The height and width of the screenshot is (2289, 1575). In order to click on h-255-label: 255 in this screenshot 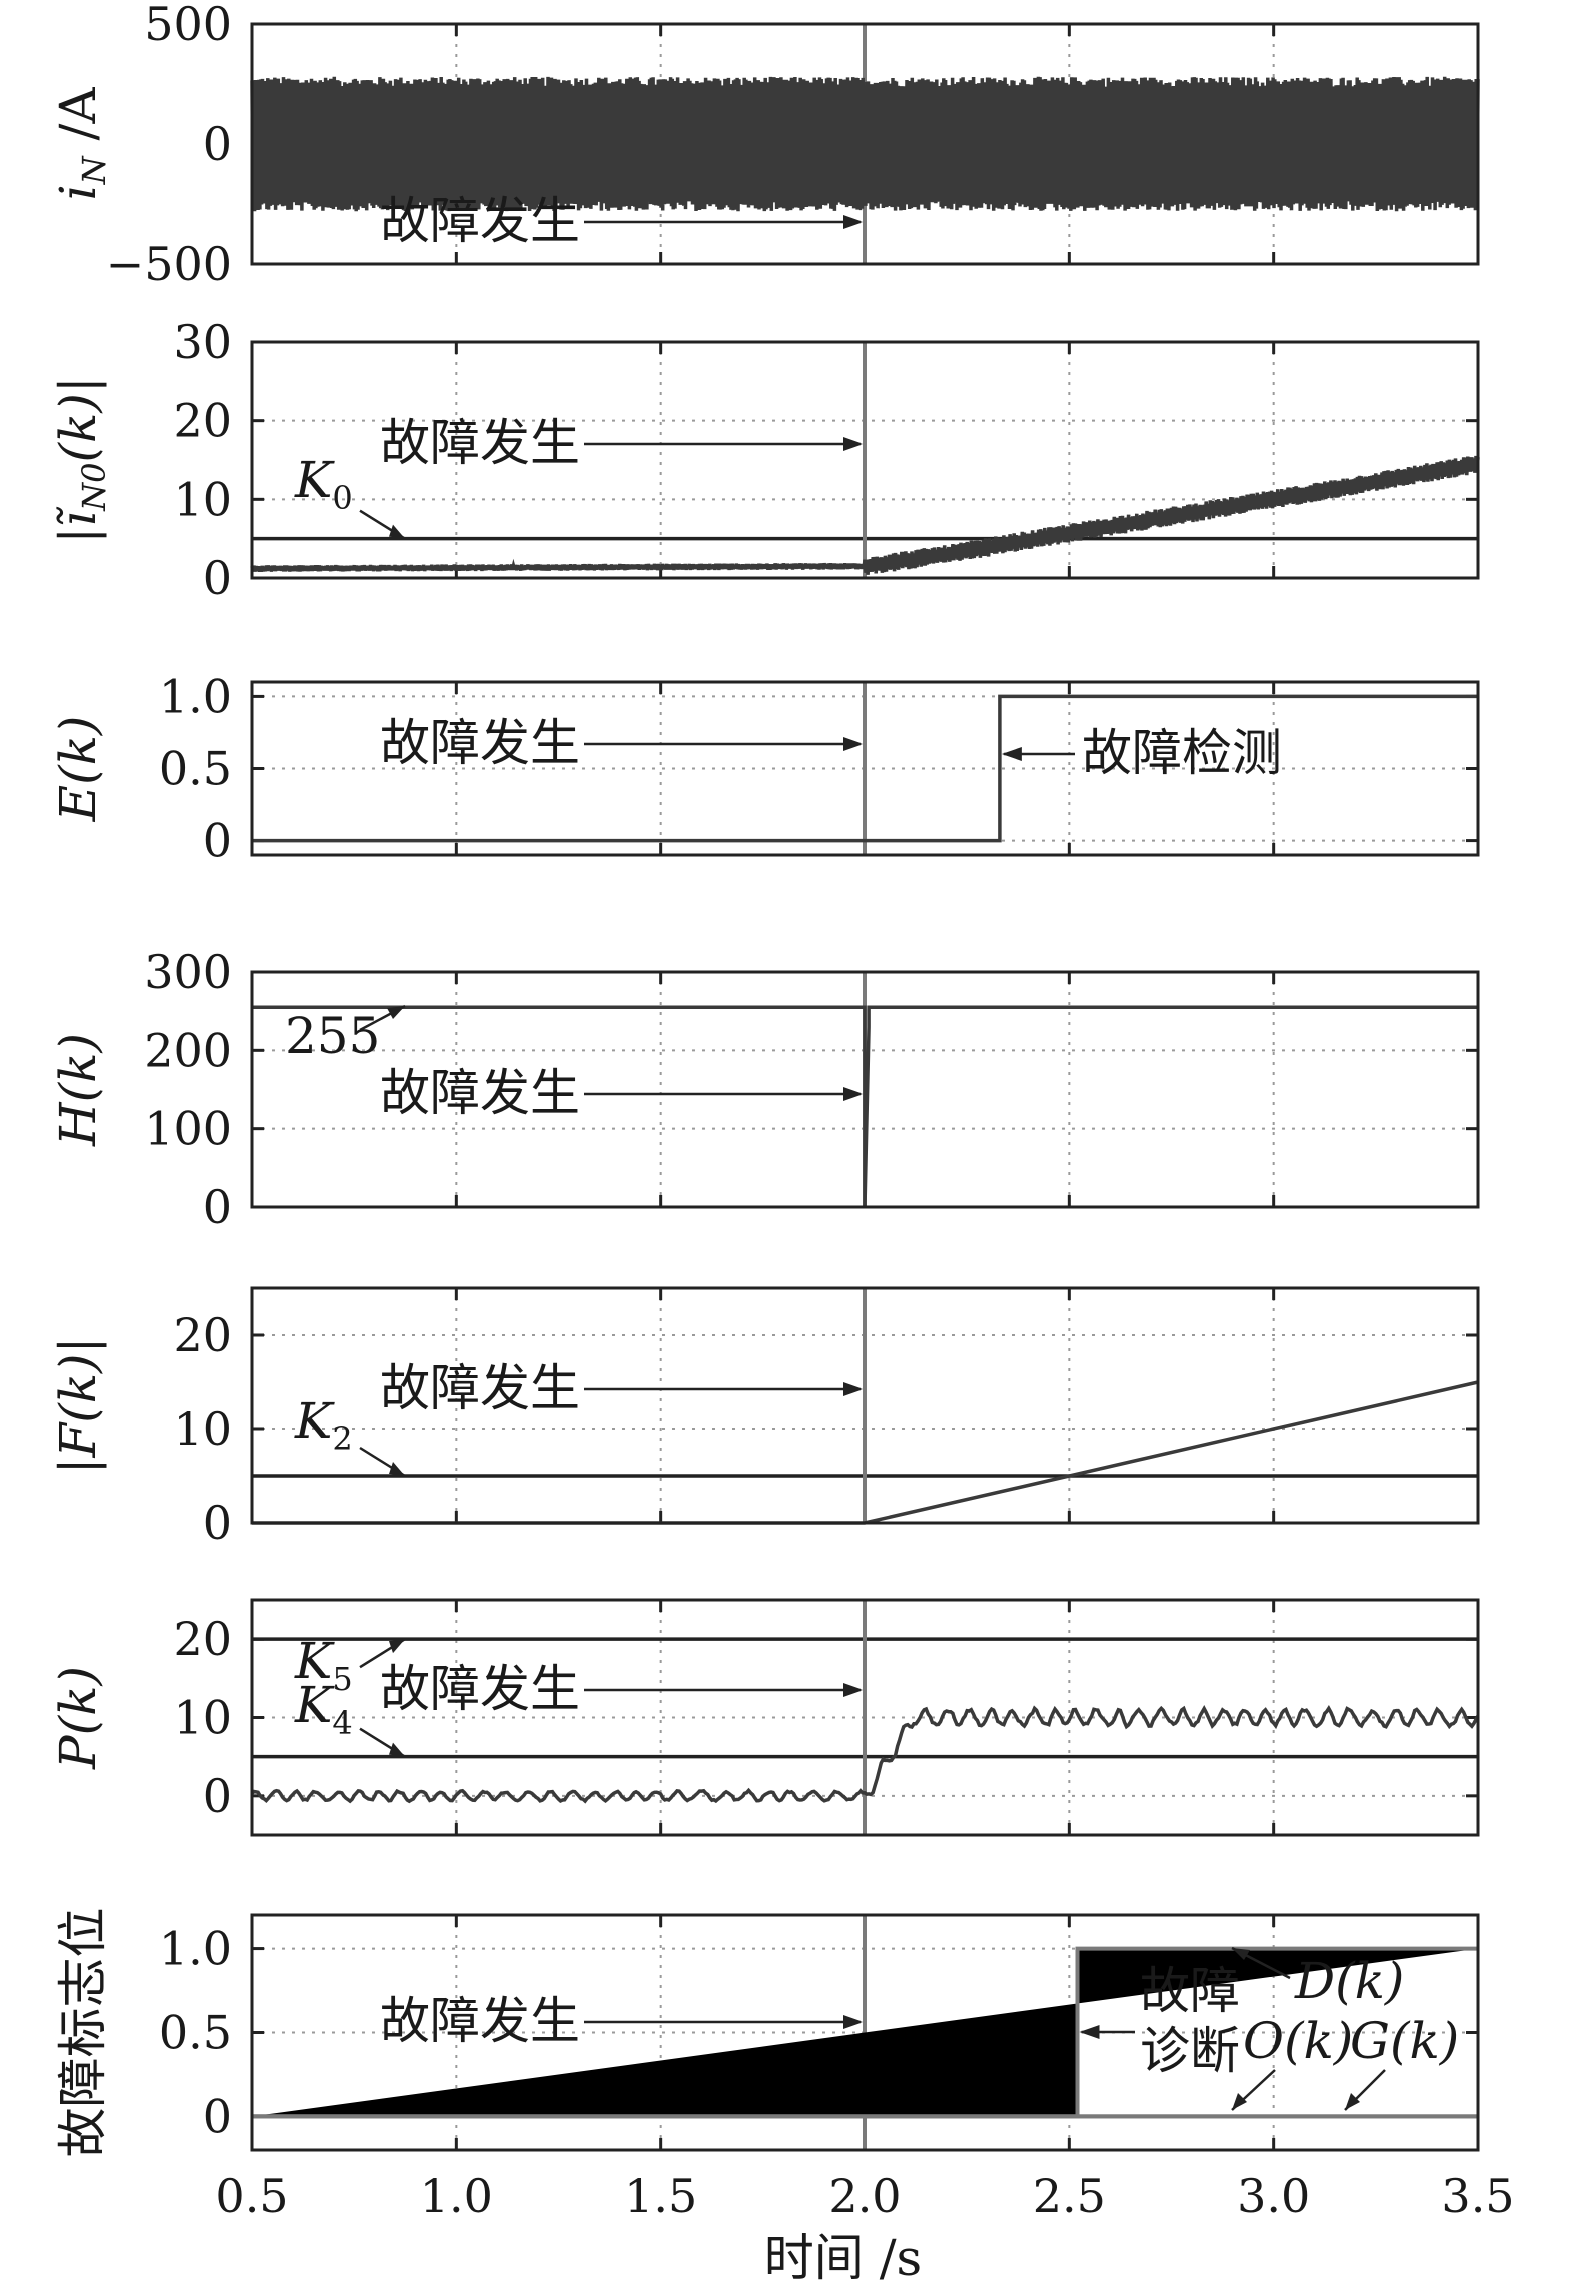, I will do `click(332, 1036)`.